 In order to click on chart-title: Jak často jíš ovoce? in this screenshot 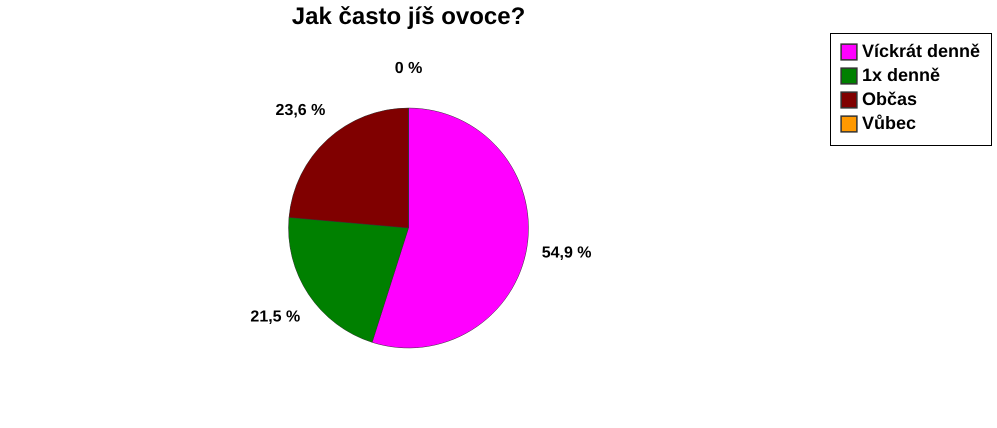, I will do `click(409, 16)`.